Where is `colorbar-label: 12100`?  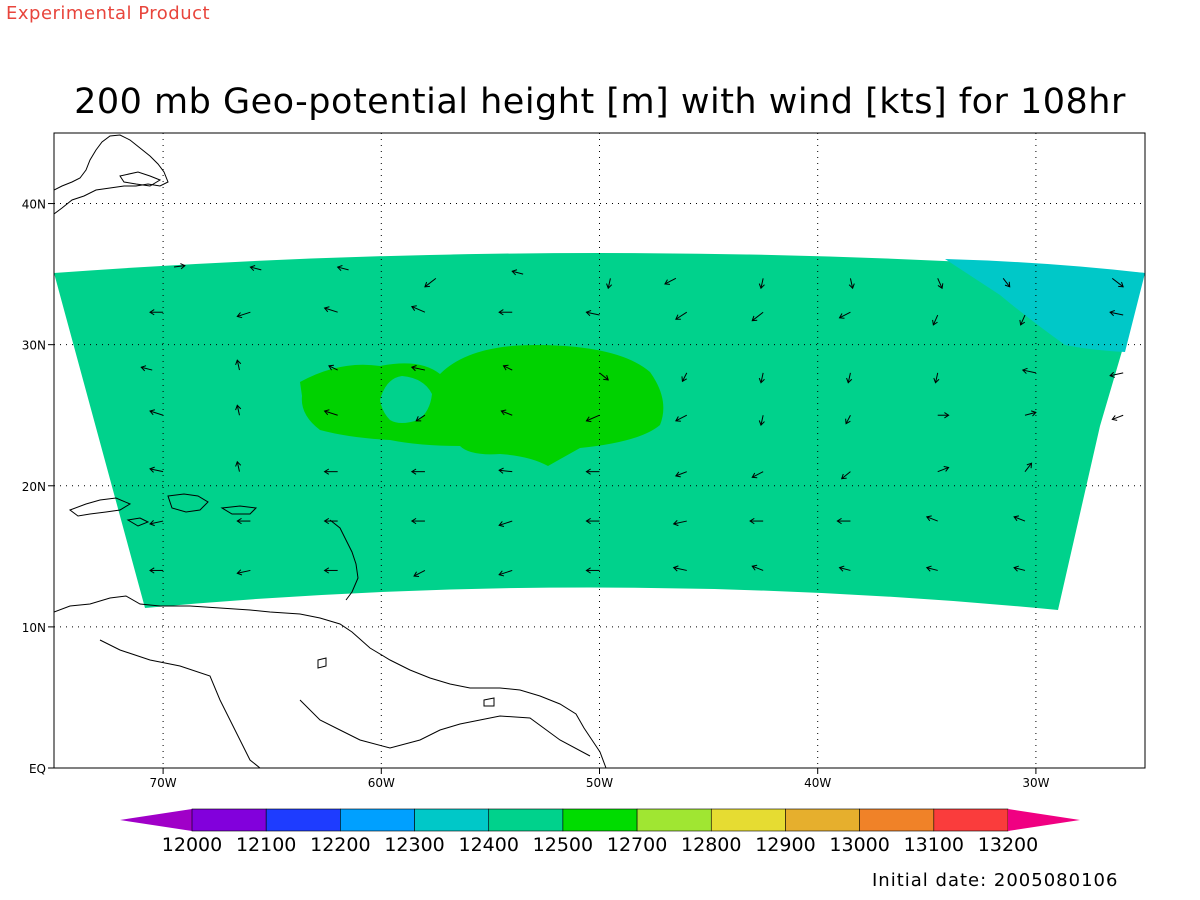 colorbar-label: 12100 is located at coordinates (266, 845).